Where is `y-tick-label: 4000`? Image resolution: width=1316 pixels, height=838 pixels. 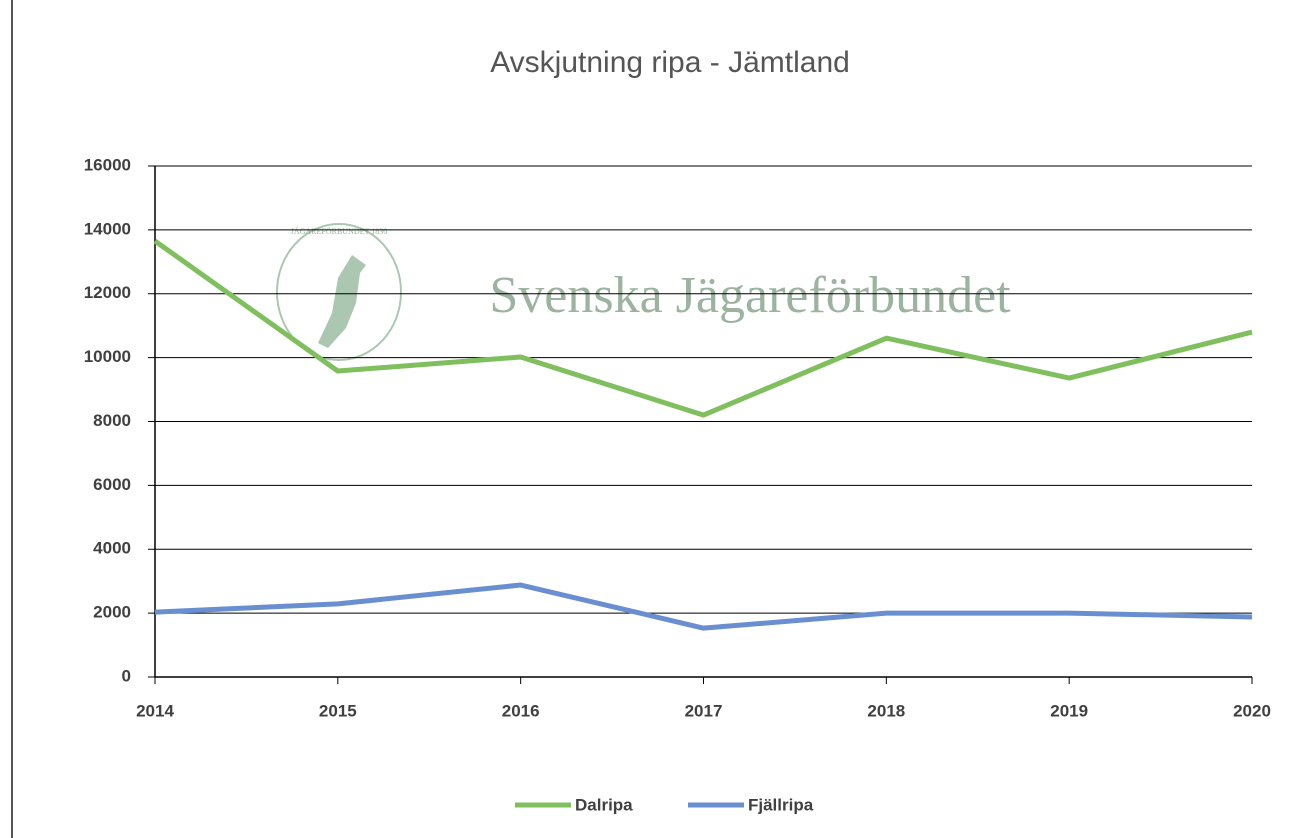 y-tick-label: 4000 is located at coordinates (112, 548).